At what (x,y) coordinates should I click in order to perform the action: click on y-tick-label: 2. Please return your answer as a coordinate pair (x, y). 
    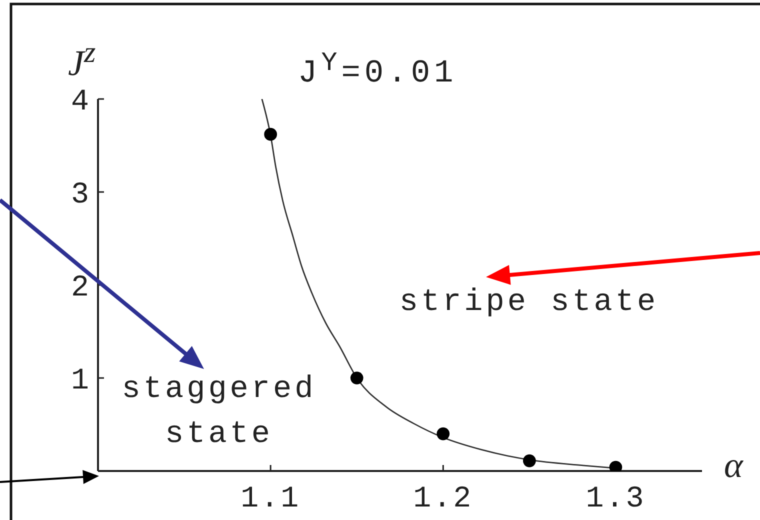
    Looking at the image, I should click on (80, 289).